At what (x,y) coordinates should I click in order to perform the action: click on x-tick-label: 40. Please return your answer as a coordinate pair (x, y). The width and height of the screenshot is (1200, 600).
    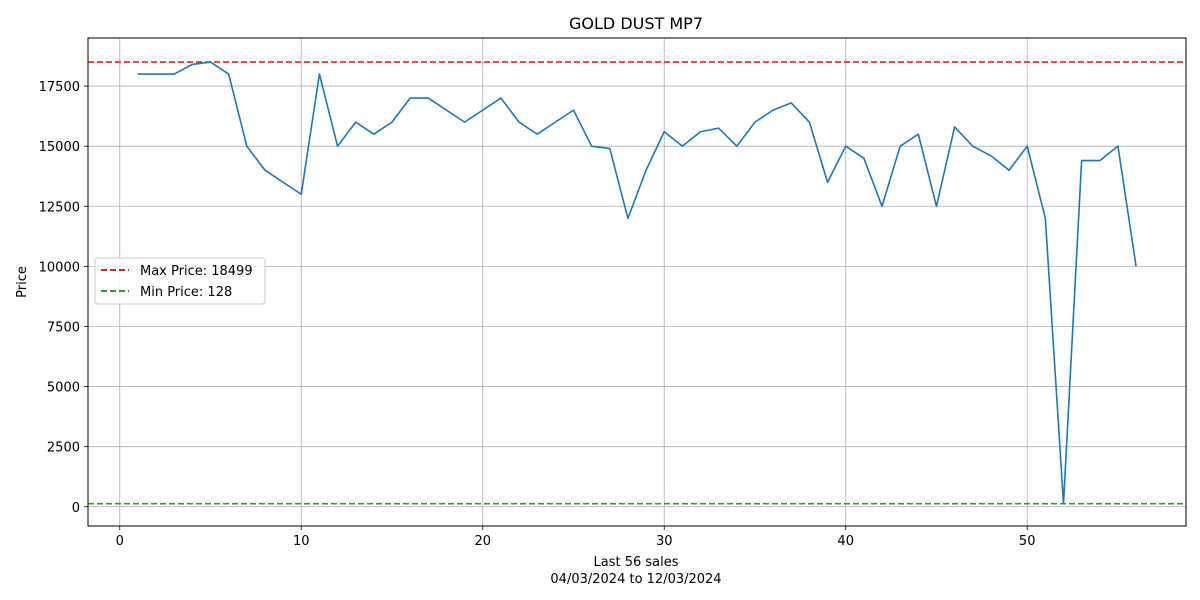
    Looking at the image, I should click on (845, 541).